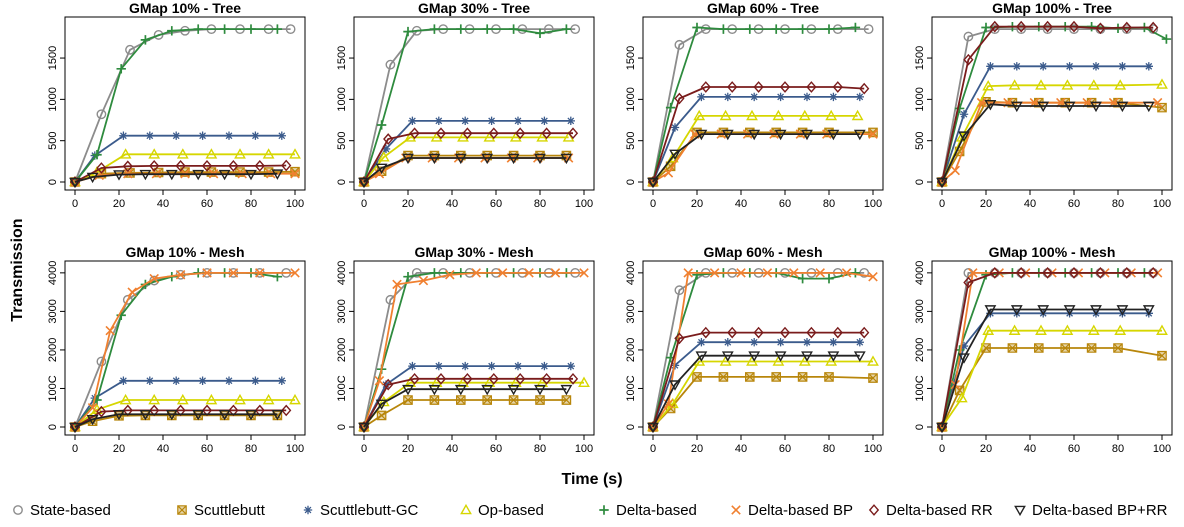 Image resolution: width=1184 pixels, height=527 pixels. What do you see at coordinates (920, 141) in the screenshot?
I see `y-tick-label: 500` at bounding box center [920, 141].